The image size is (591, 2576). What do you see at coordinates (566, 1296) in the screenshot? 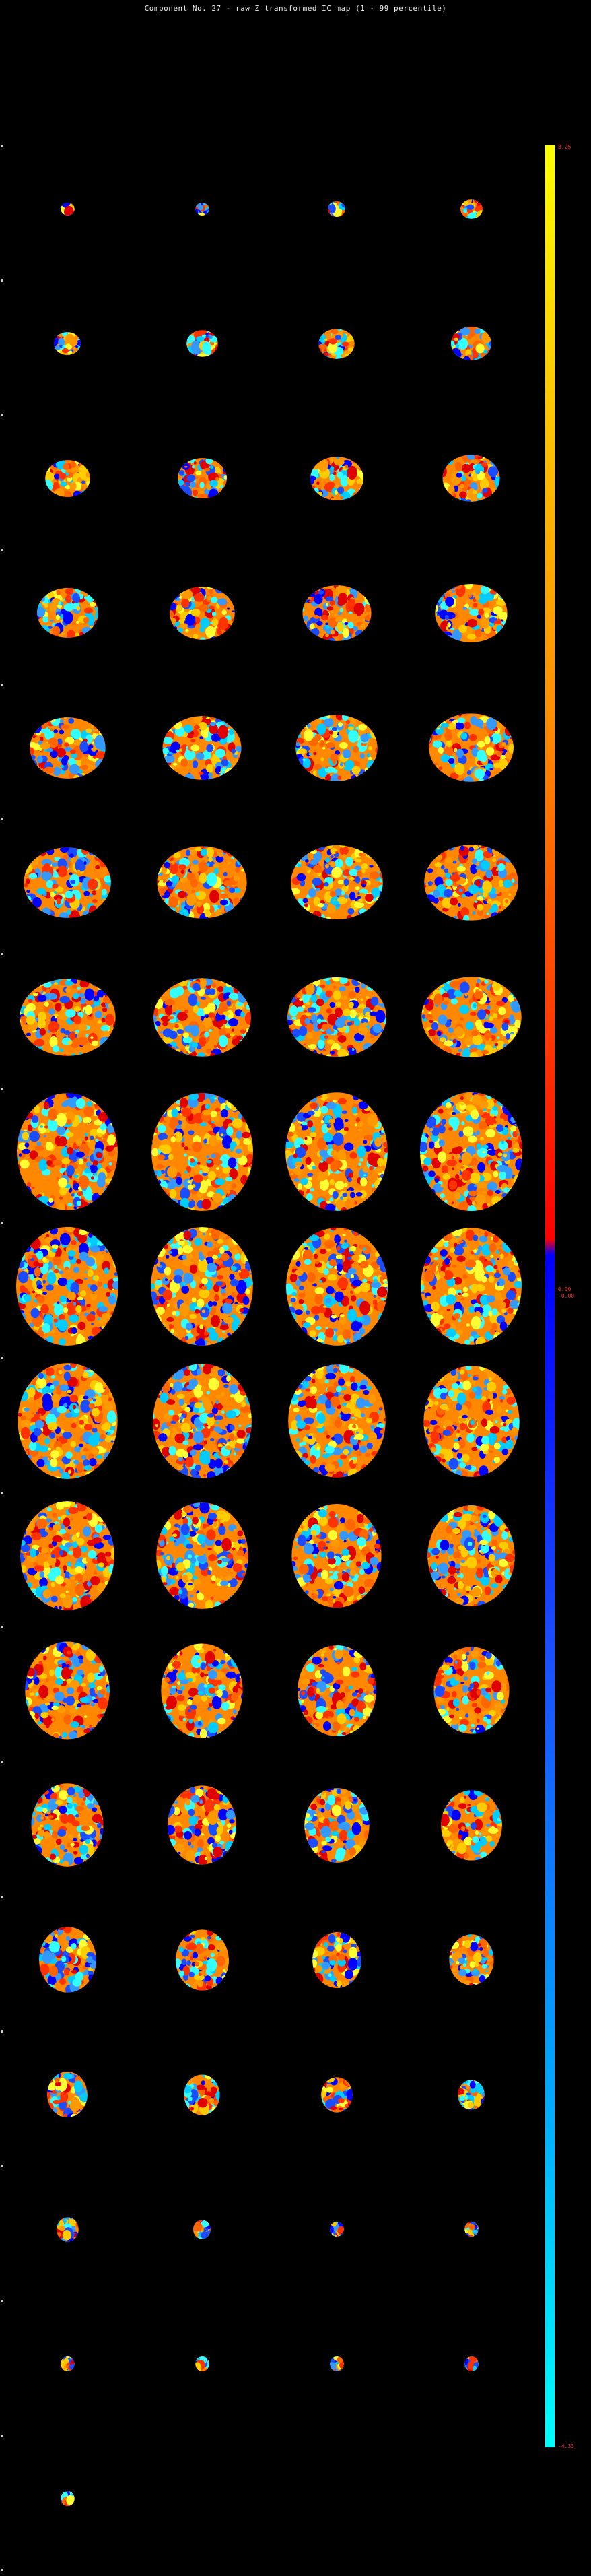
I see `colorbar-zero-negative-label: -0.00` at bounding box center [566, 1296].